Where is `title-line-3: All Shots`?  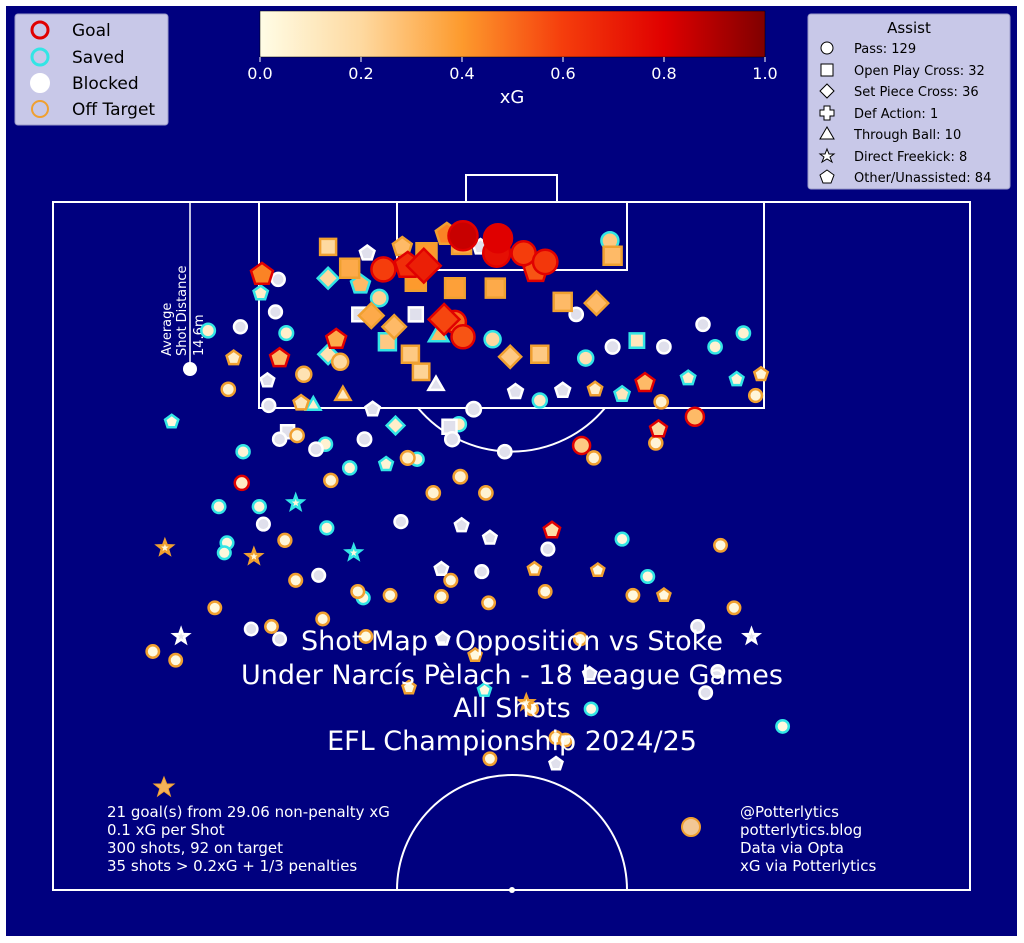 title-line-3: All Shots is located at coordinates (511, 708).